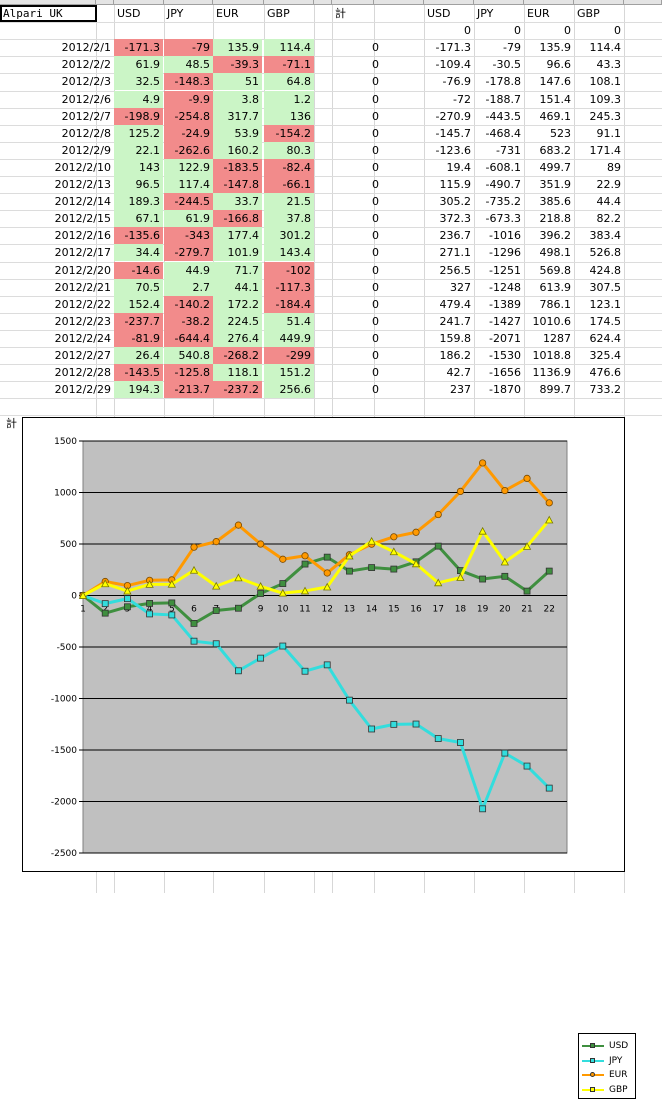 This screenshot has width=662, height=1099. Describe the element at coordinates (459, 167) in the screenshot. I see `cumulative-cell: 19.4` at that location.